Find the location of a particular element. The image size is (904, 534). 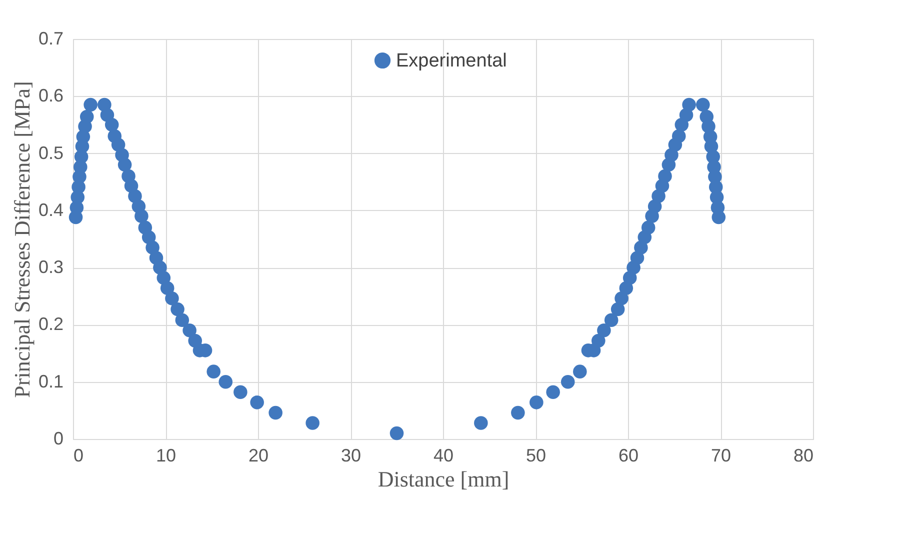

y-axis-title: Principal Stresses Difference [MPa] is located at coordinates (21, 239).